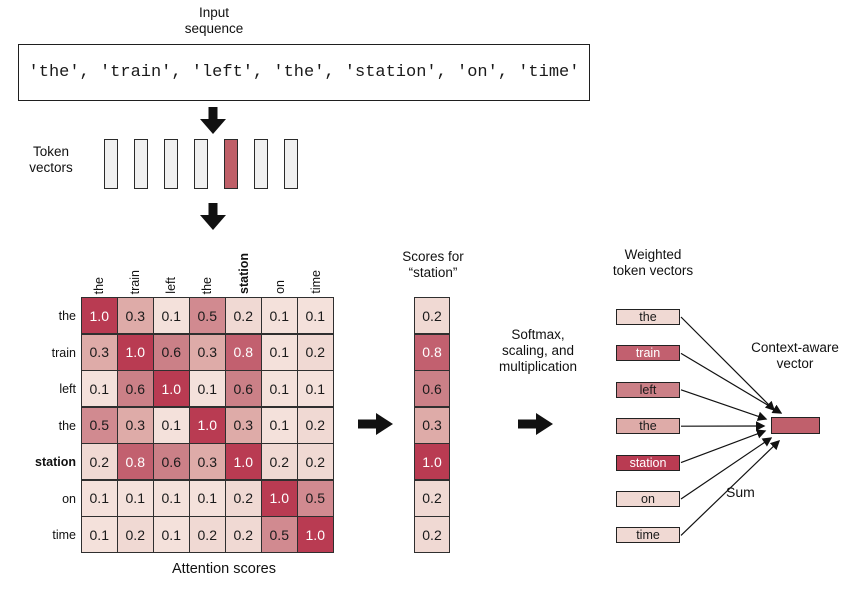  I want to click on score-cell: 0.6, so click(432, 388).